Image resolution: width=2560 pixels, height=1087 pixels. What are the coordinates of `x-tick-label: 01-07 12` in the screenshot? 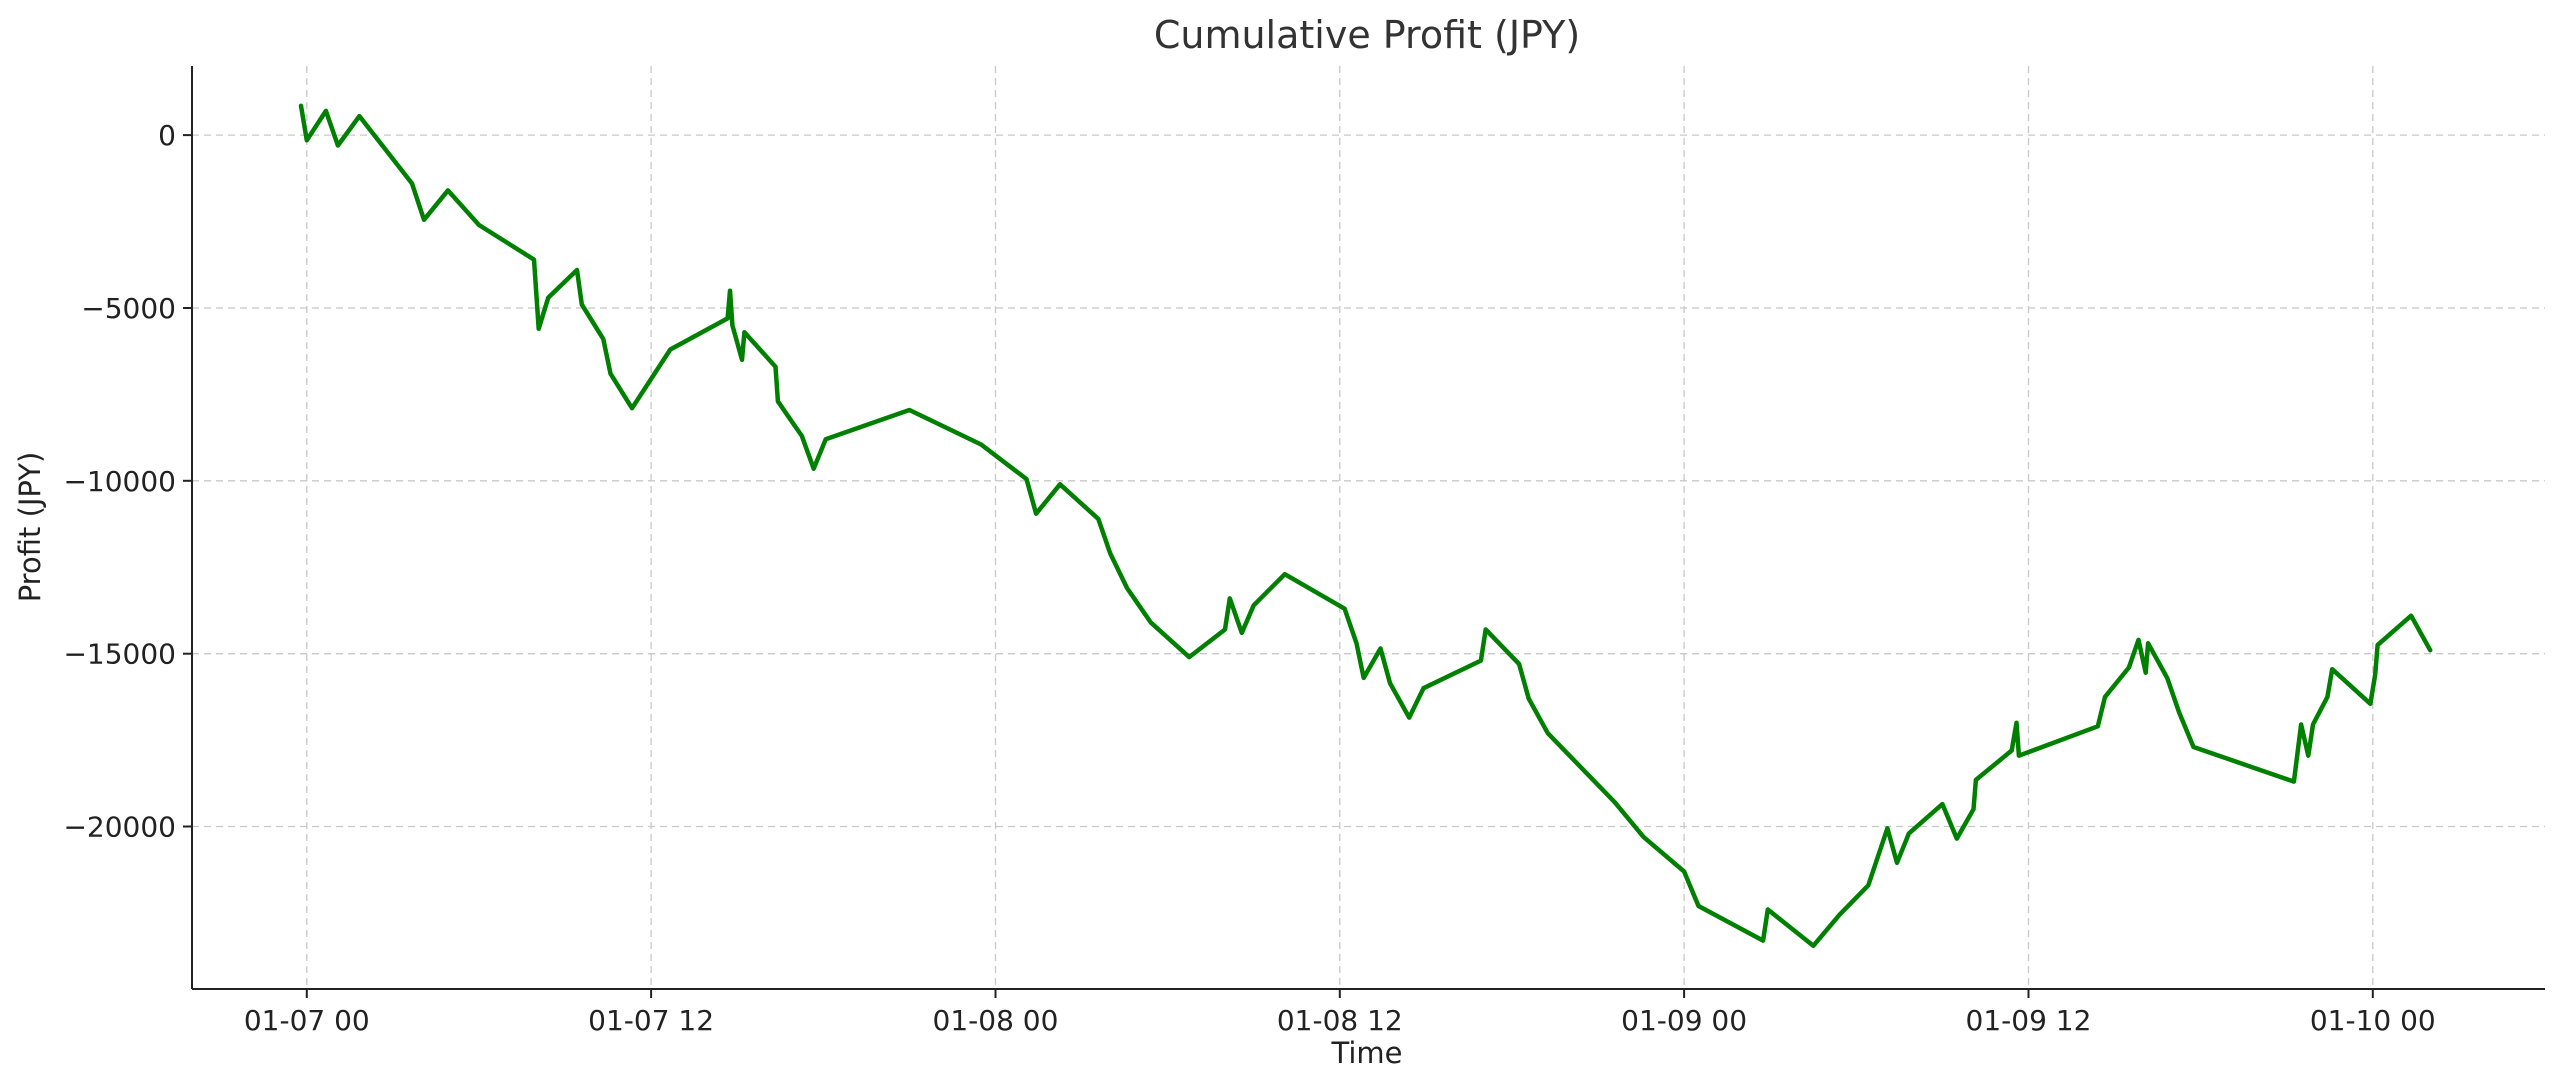 It's located at (651, 1020).